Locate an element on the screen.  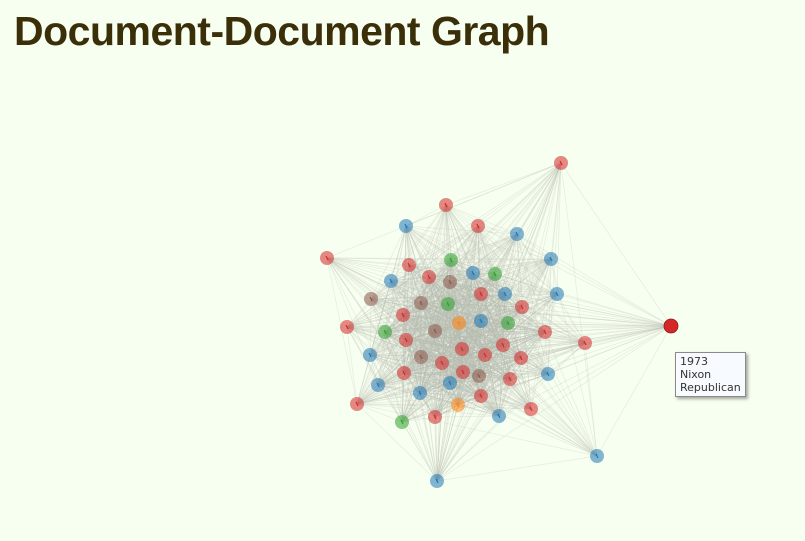
node-circle is located at coordinates (671, 326).